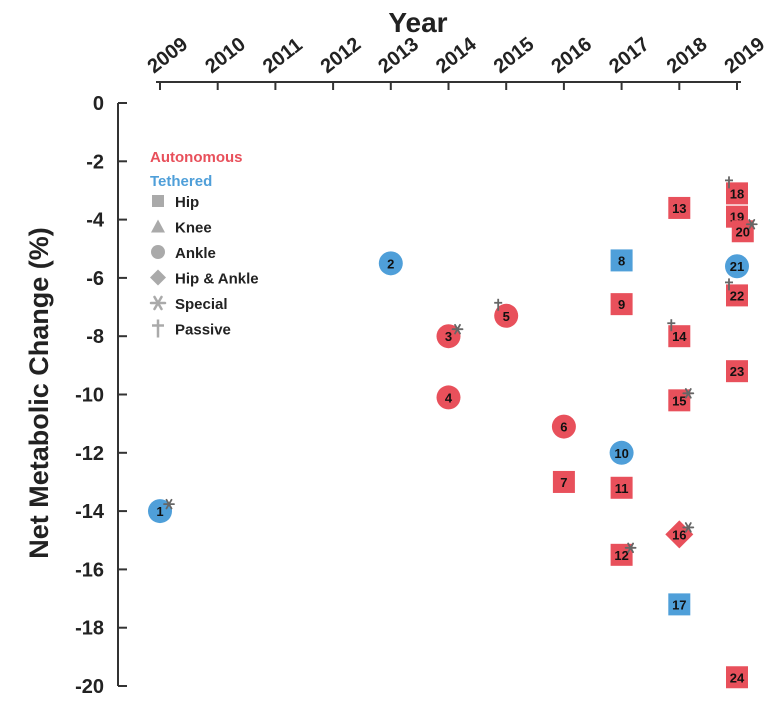 The width and height of the screenshot is (778, 711). Describe the element at coordinates (95, 221) in the screenshot. I see `y-tick-label: -4` at that location.